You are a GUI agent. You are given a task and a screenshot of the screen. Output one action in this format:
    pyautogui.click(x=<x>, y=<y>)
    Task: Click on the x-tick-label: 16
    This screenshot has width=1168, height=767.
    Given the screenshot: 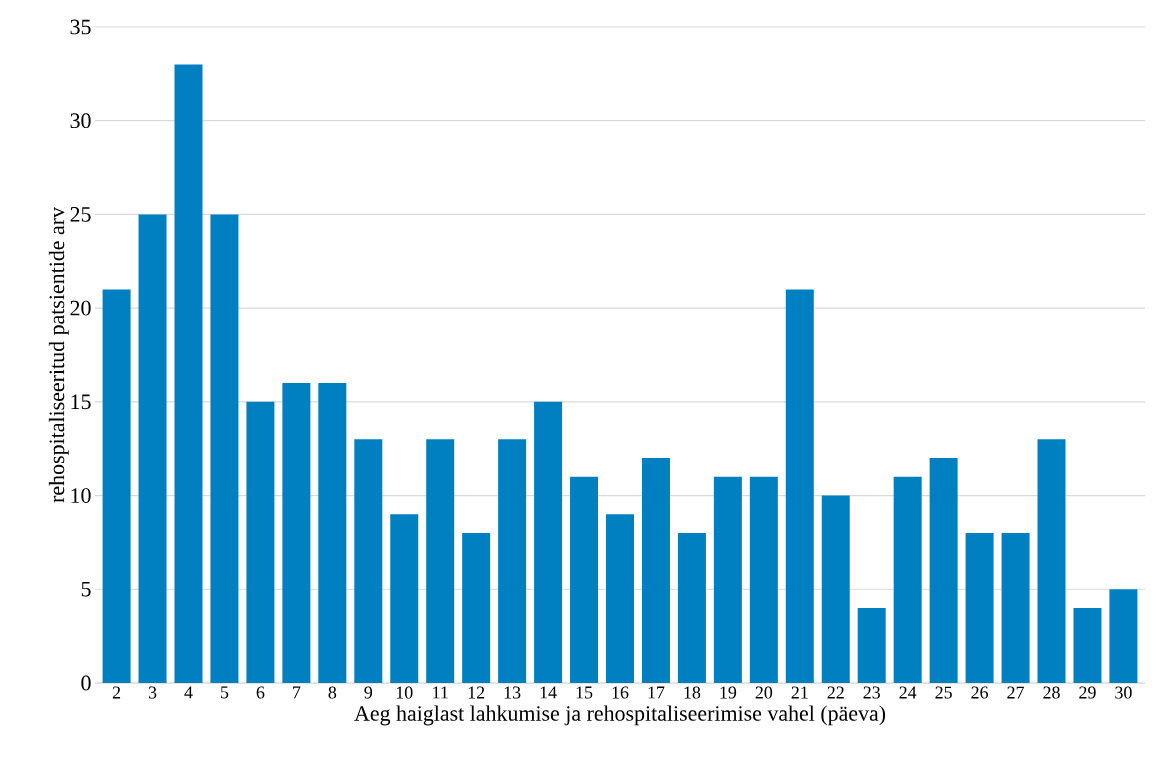 What is the action you would take?
    pyautogui.click(x=620, y=692)
    